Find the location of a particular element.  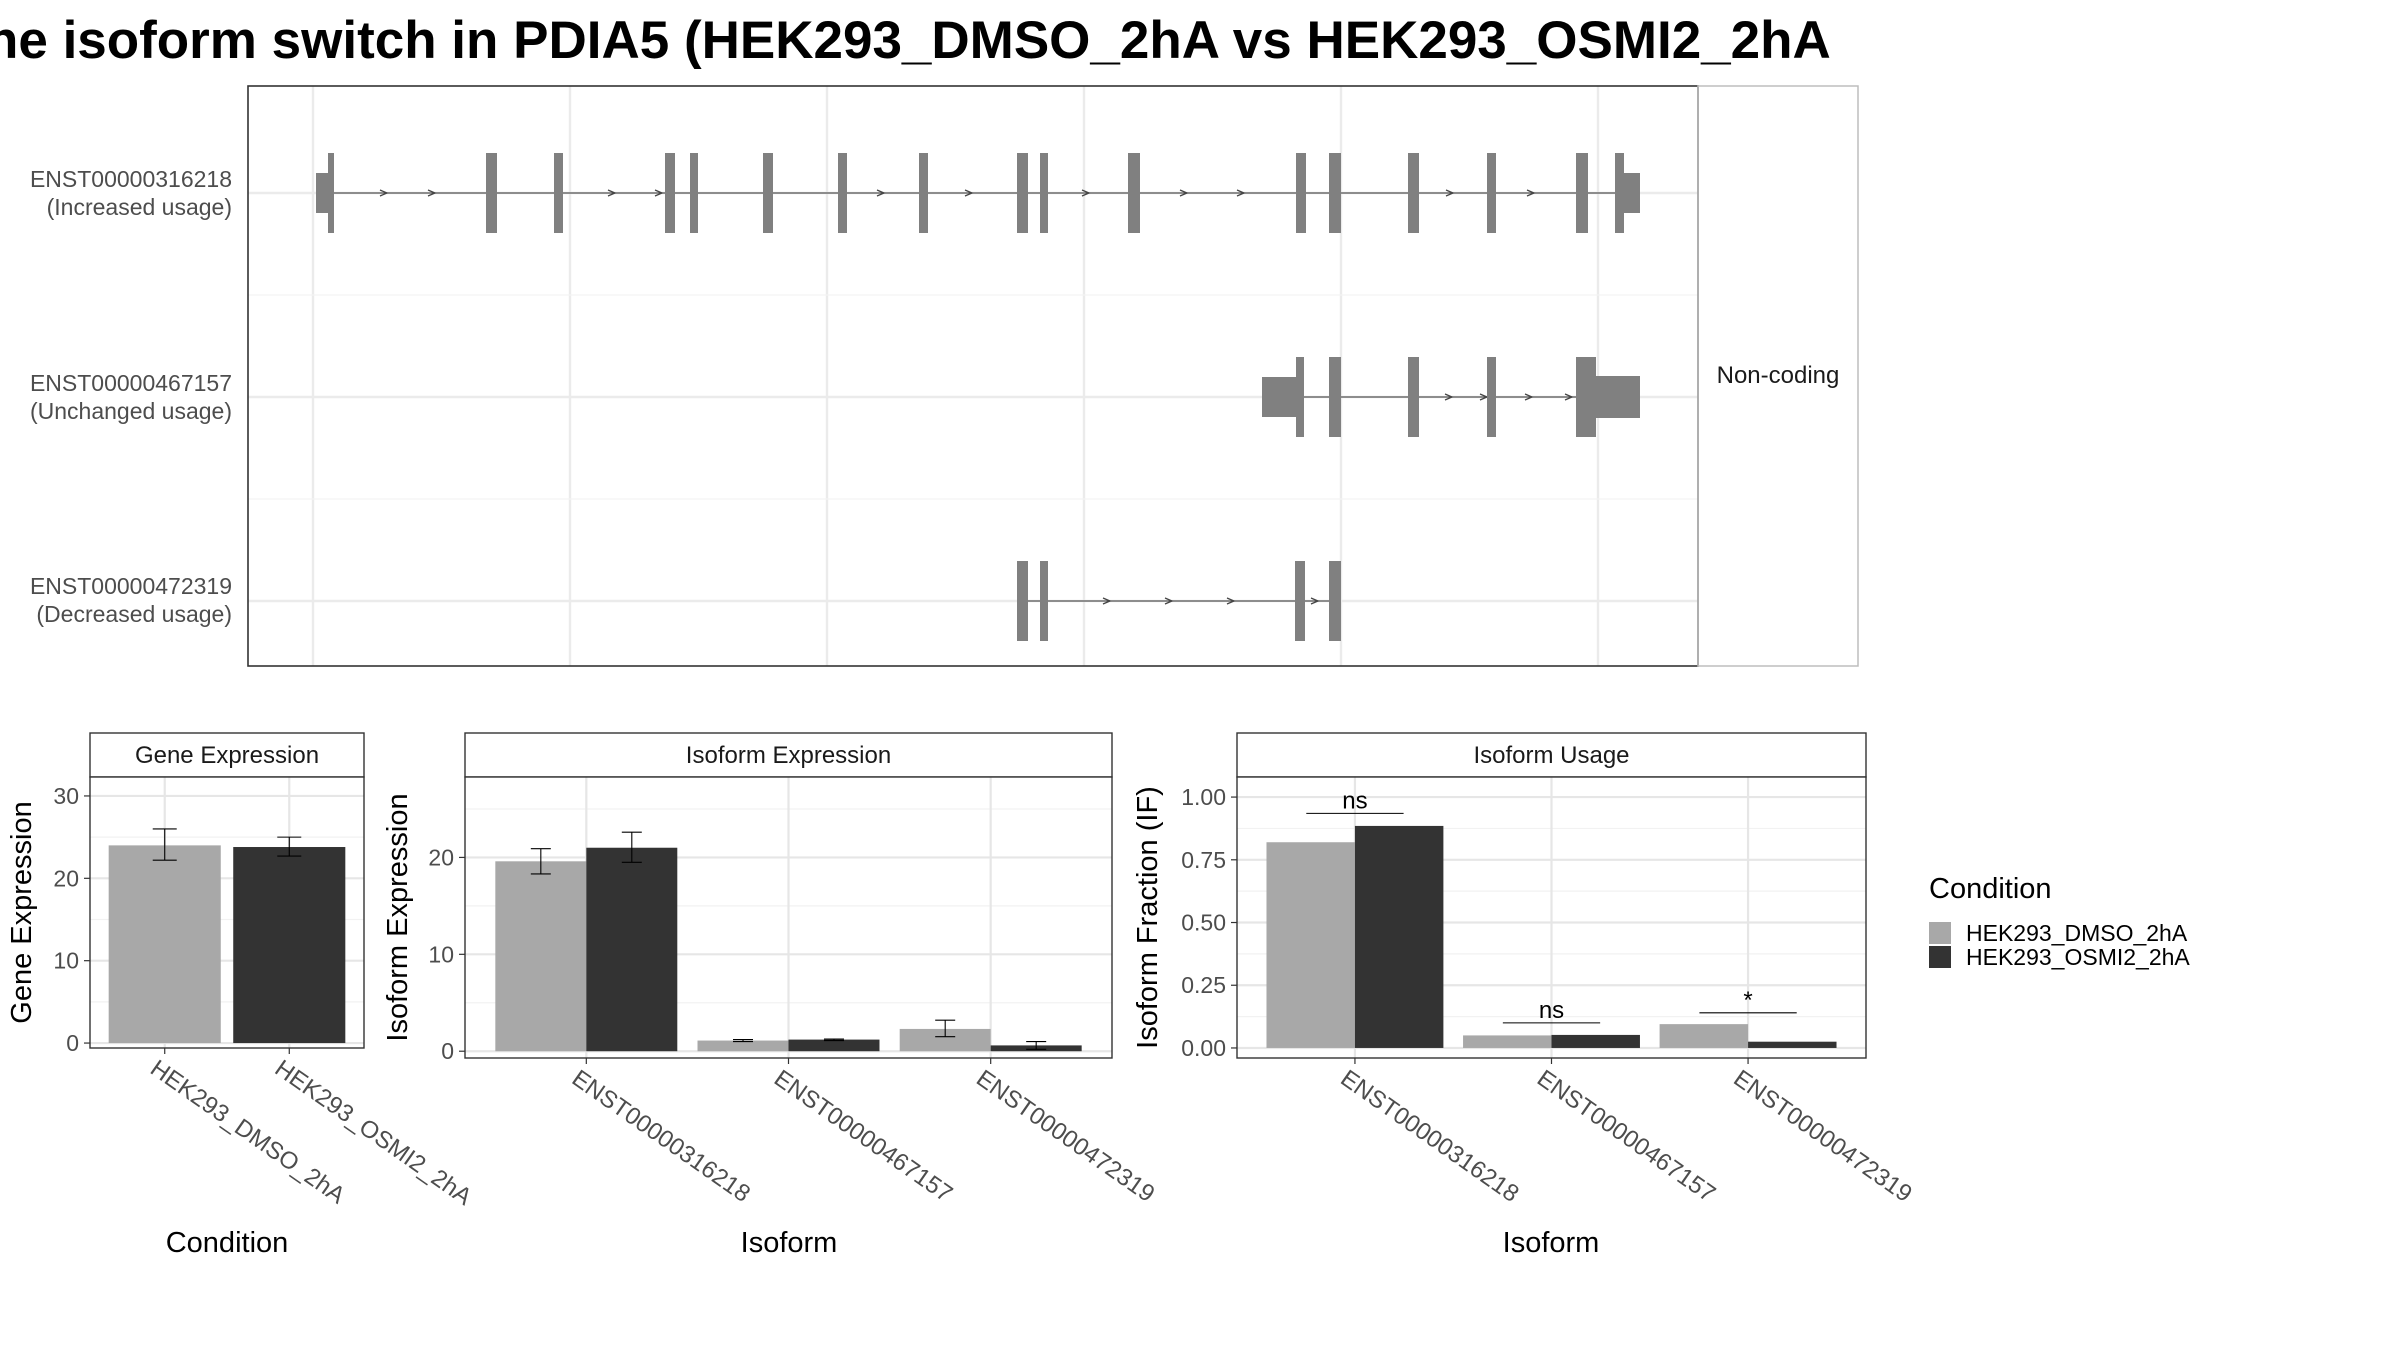

transcript-2-usage: (Unchanged usage) is located at coordinates (131, 411).